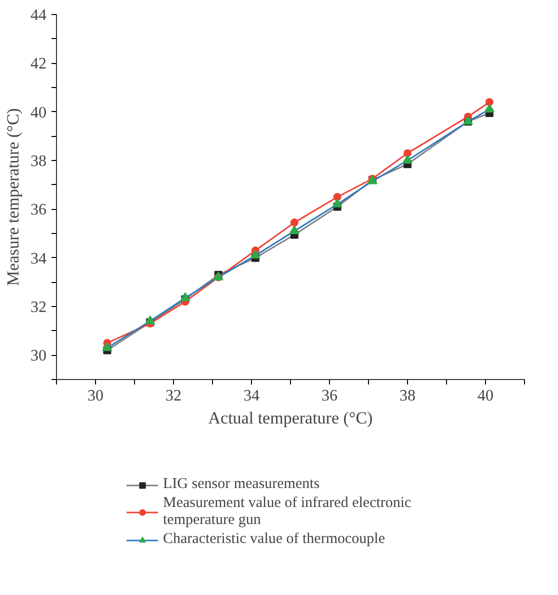  I want to click on x-tick-label: 40, so click(486, 396).